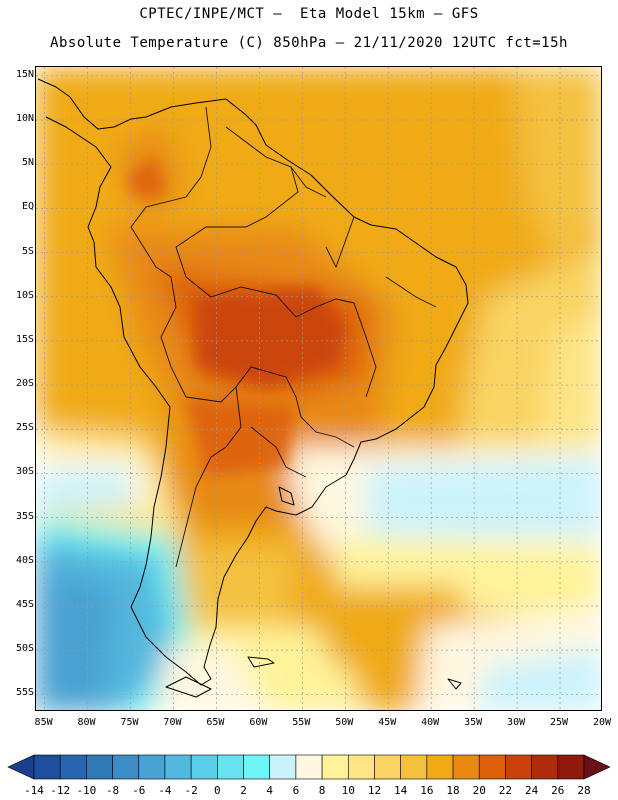  I want to click on longitude-label: 75W, so click(129, 722).